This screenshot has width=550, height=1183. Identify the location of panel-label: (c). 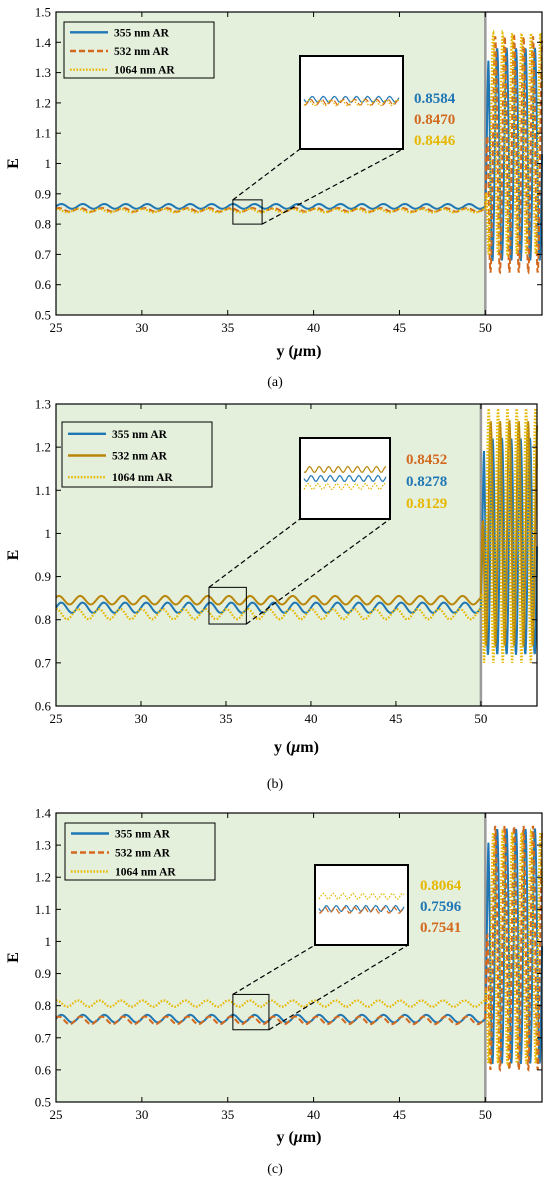
(275, 1169).